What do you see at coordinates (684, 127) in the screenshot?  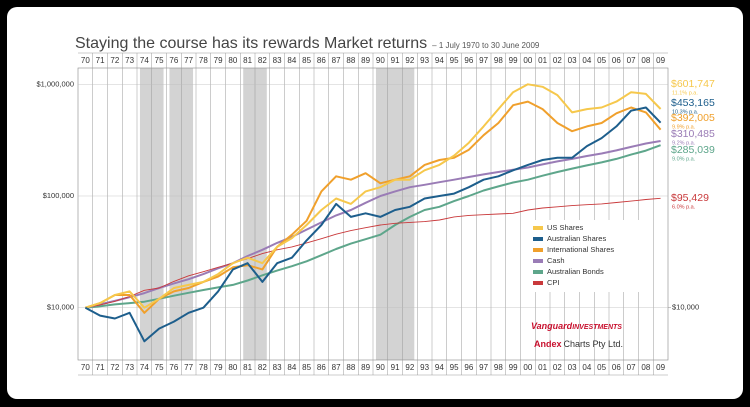 I see `end-rate-label: 9.9% p.a.` at bounding box center [684, 127].